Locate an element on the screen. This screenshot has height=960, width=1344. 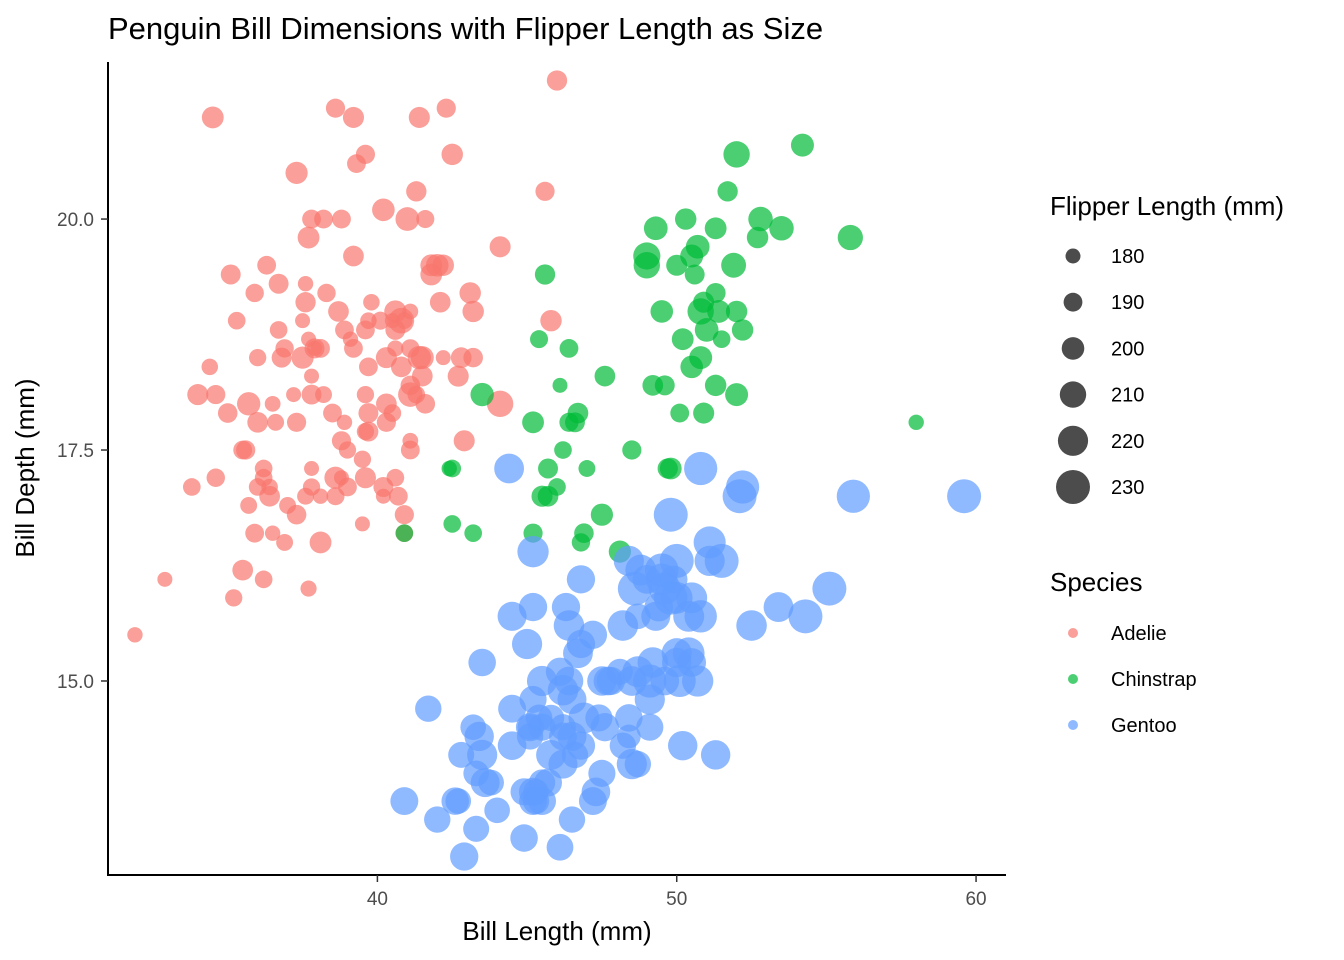
y-axis-title: Bill Depth (mm) is located at coordinates (25, 467).